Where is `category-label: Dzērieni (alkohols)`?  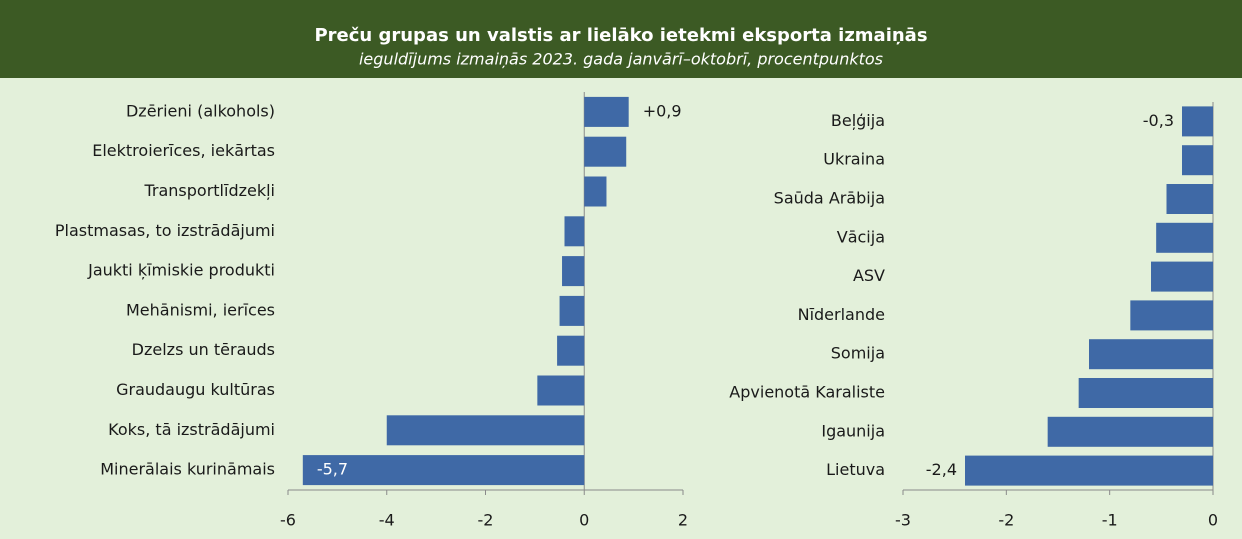 category-label: Dzērieni (alkohols) is located at coordinates (200, 110).